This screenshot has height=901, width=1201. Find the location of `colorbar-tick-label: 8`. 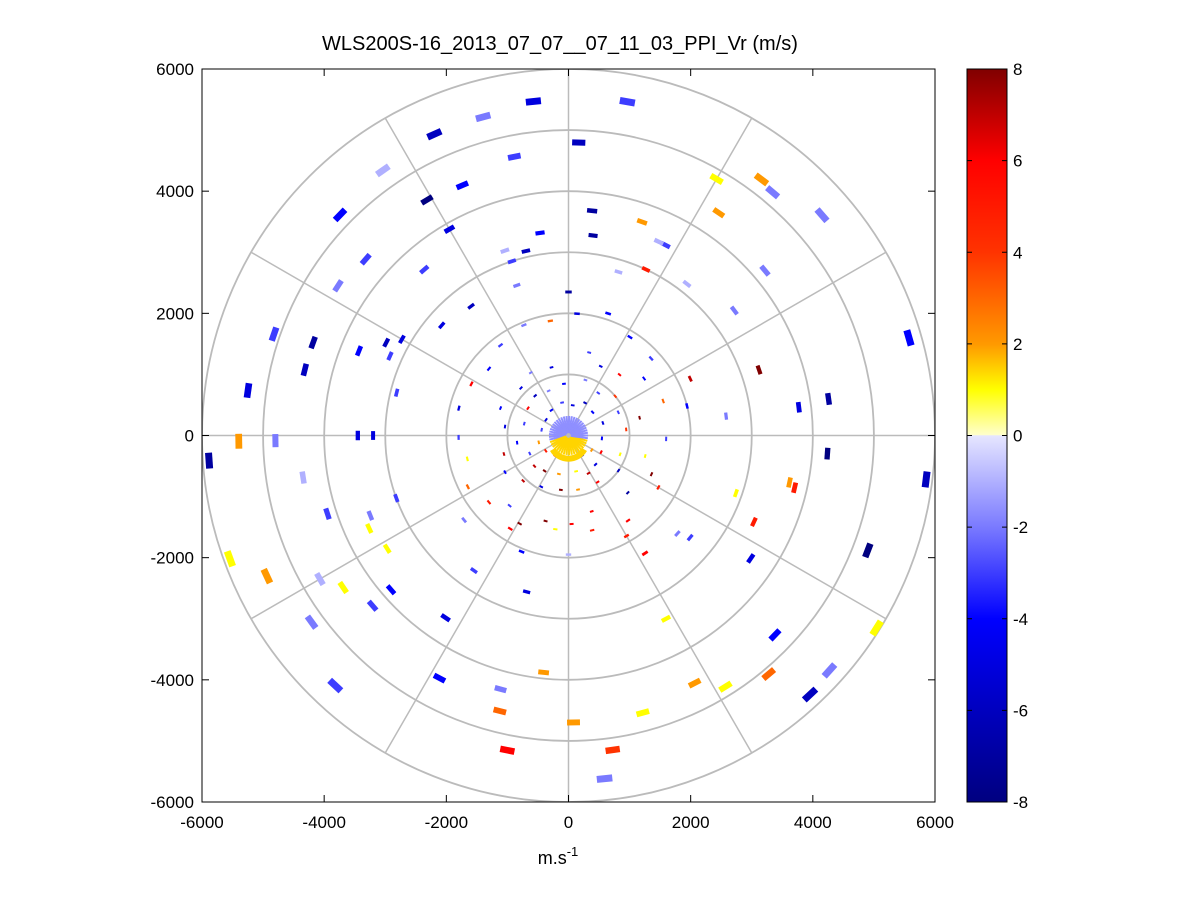

colorbar-tick-label: 8 is located at coordinates (1017, 69).